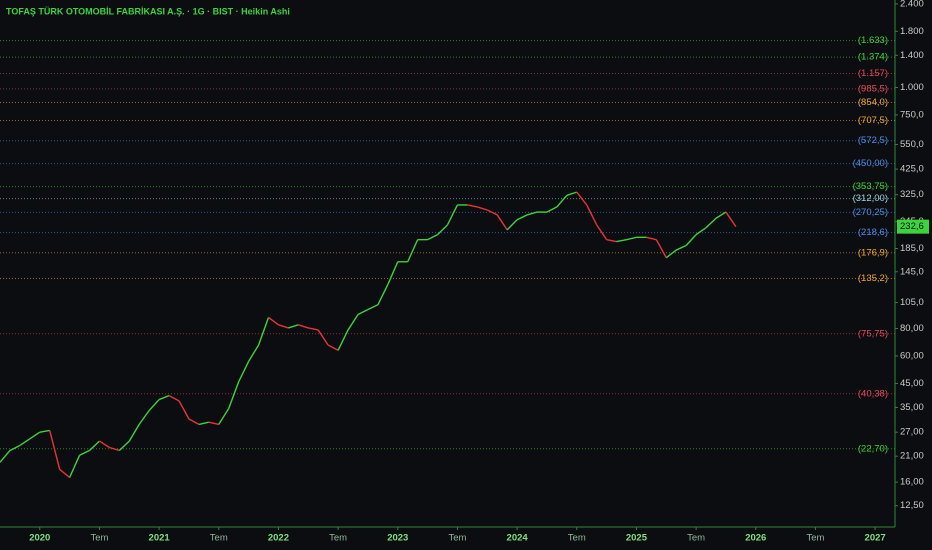  Describe the element at coordinates (637, 538) in the screenshot. I see `x-tick-label: 2025` at that location.